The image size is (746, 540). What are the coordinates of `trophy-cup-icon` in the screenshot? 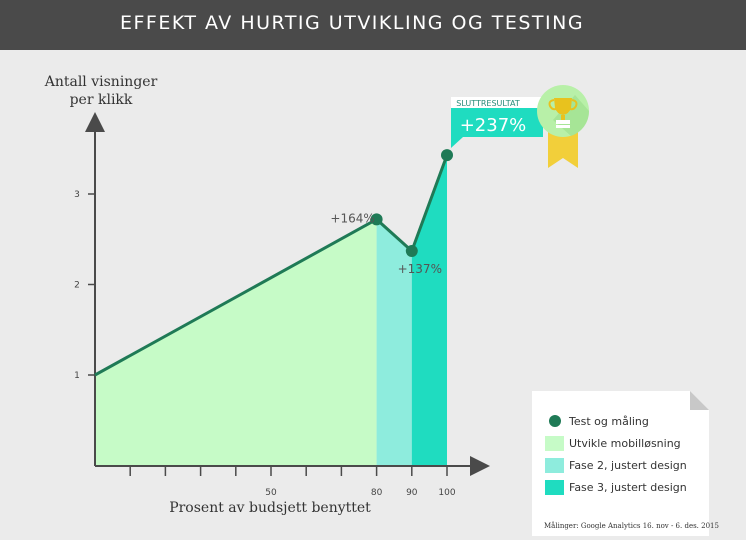 It's located at (563, 106).